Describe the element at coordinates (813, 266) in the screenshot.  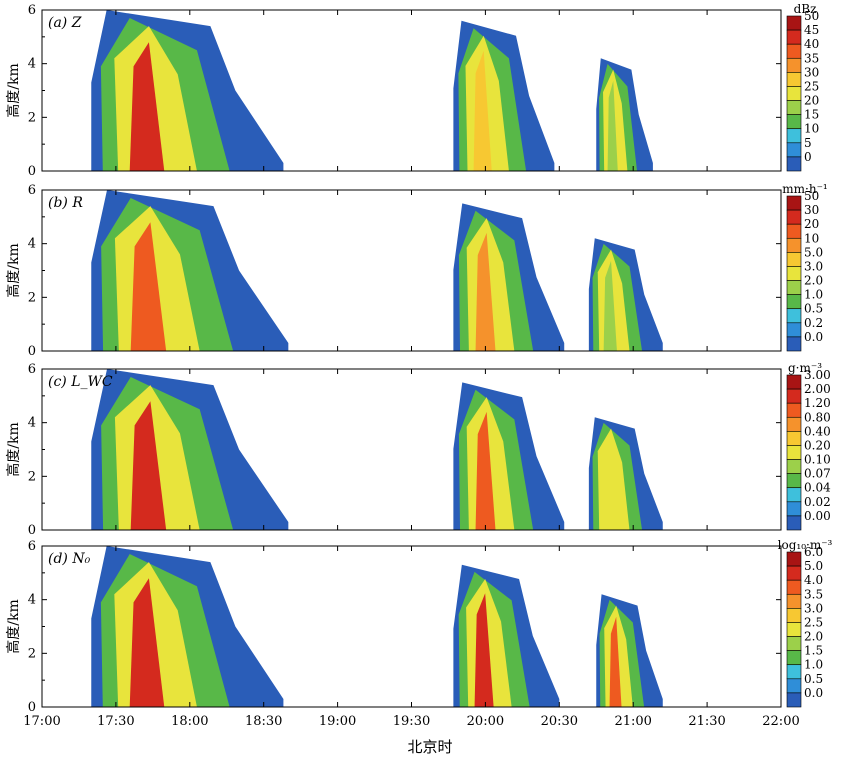
I see `colorbar-tick-label: 3.0` at that location.